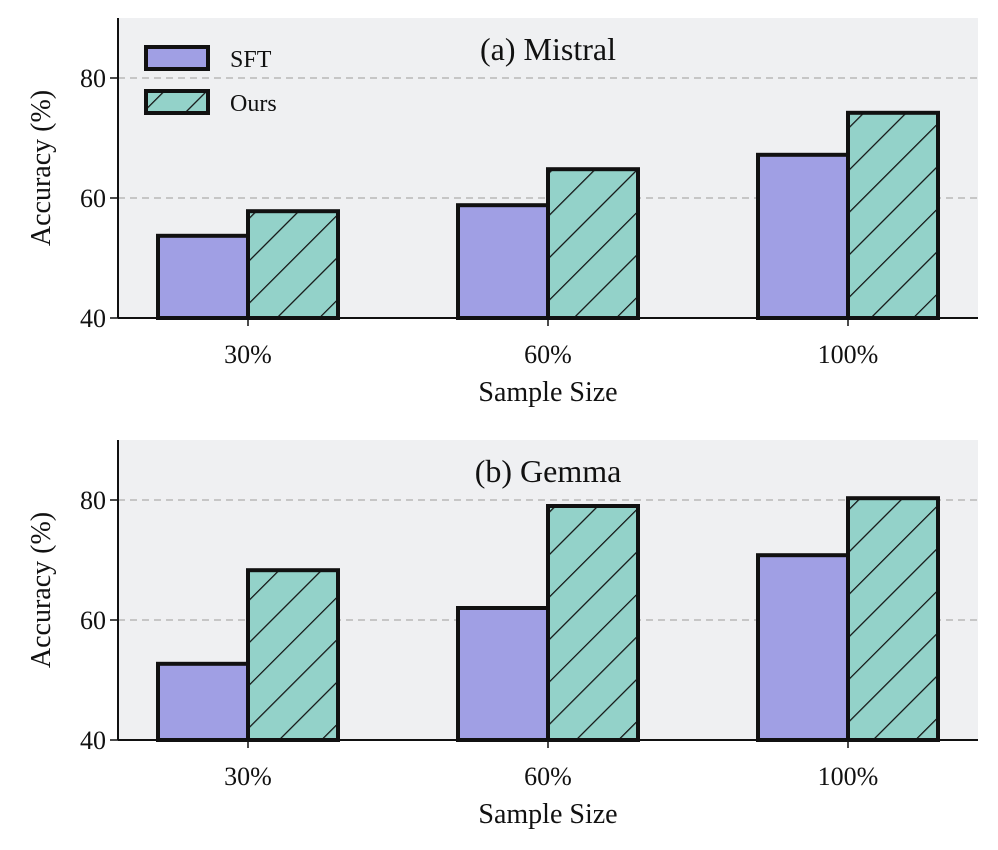 This screenshot has height=850, width=998. Describe the element at coordinates (177, 58) in the screenshot. I see `legend-swatch-sft` at that location.